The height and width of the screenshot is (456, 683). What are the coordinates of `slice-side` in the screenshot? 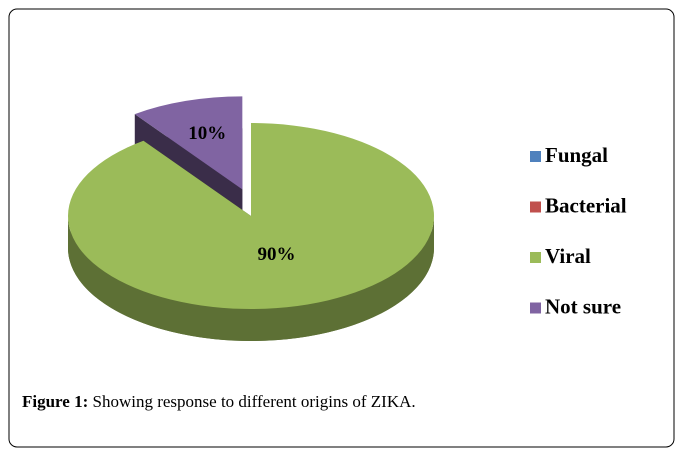 It's located at (251, 278).